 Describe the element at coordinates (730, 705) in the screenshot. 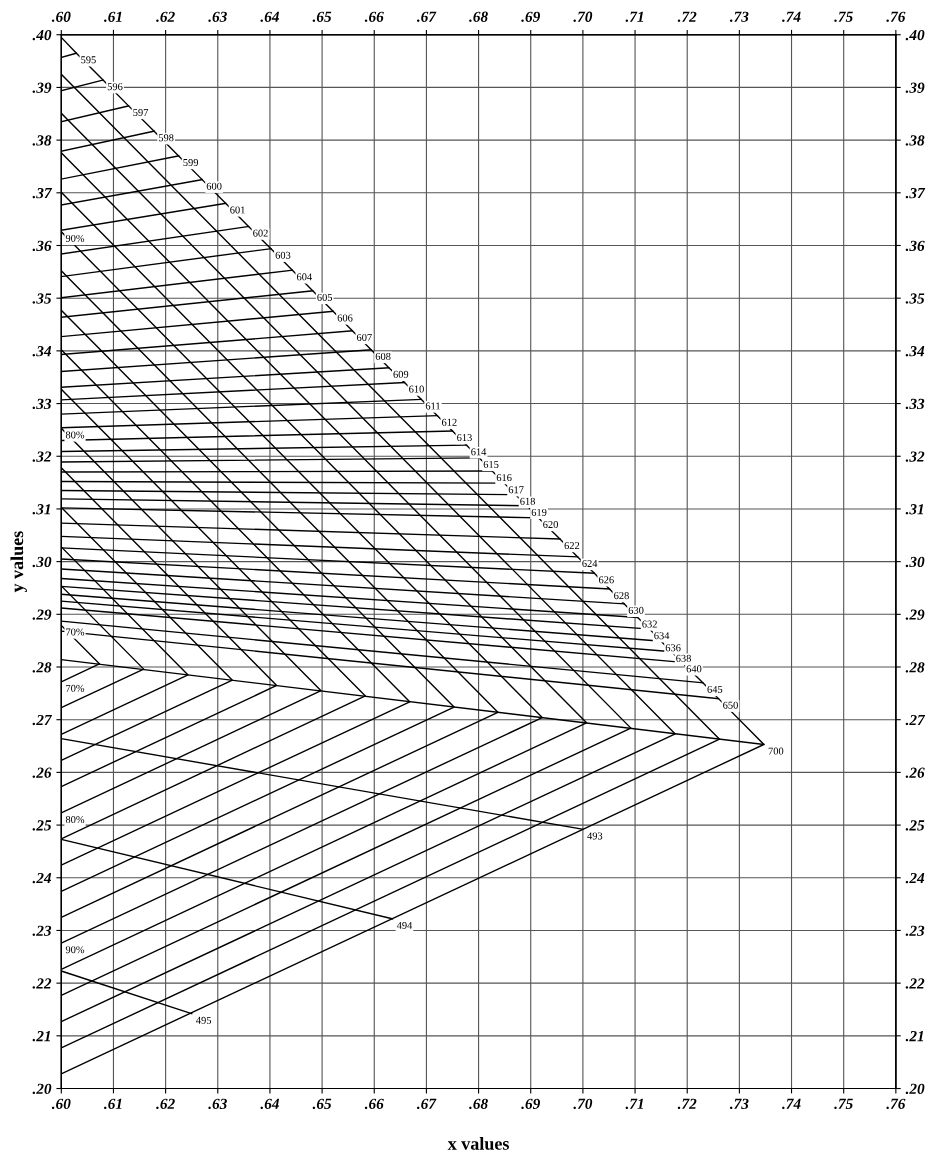

I see `annotation: 650` at that location.